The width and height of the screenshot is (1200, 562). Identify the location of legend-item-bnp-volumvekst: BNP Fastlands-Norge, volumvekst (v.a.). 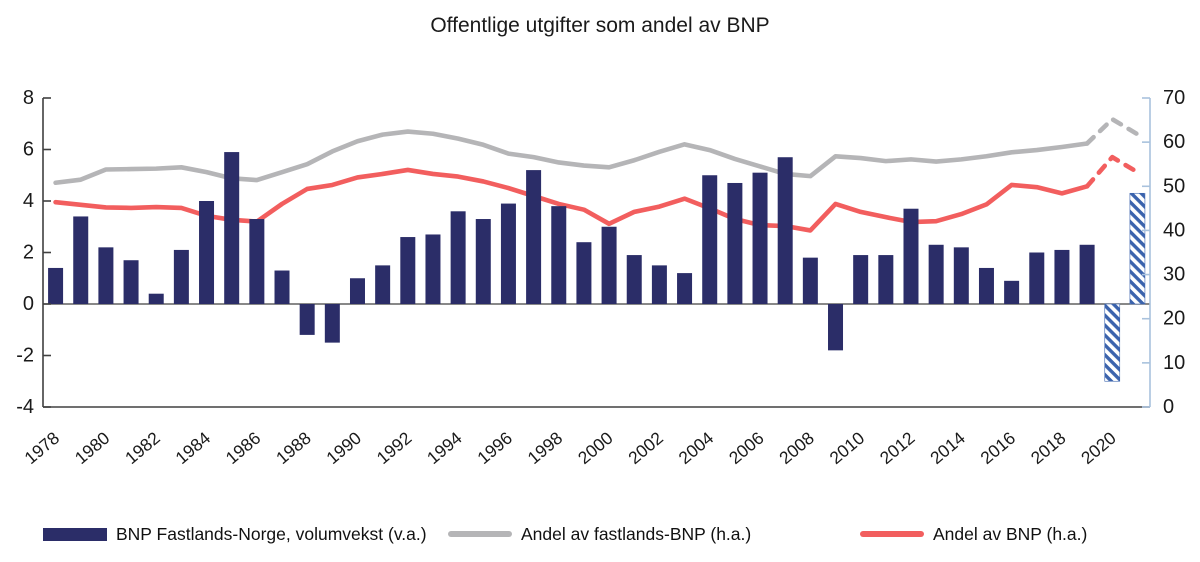
(235, 534).